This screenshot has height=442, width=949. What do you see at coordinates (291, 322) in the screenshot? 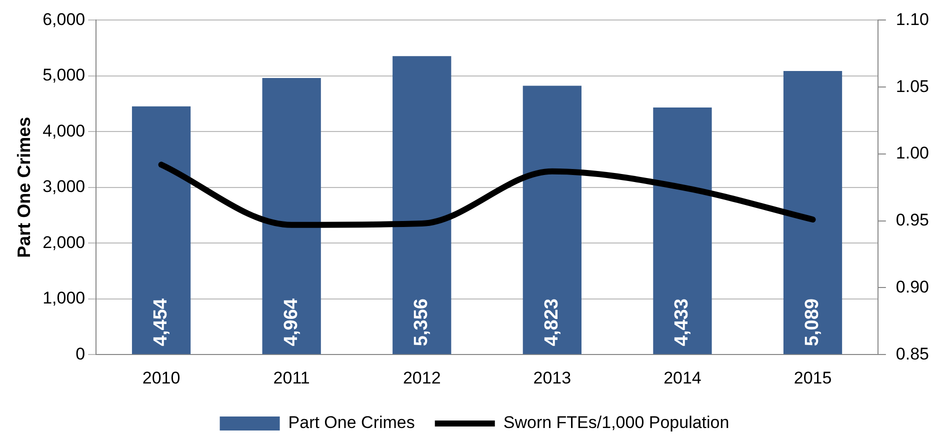
I see `data-label: 4,964` at bounding box center [291, 322].